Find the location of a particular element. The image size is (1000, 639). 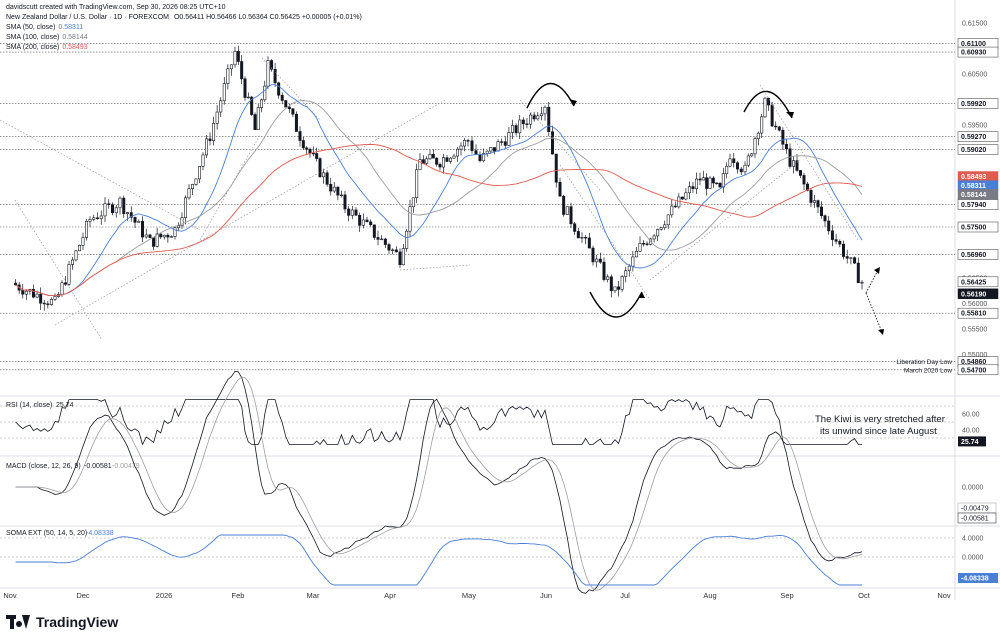

price-tag-label: 0.58493 is located at coordinates (973, 177).